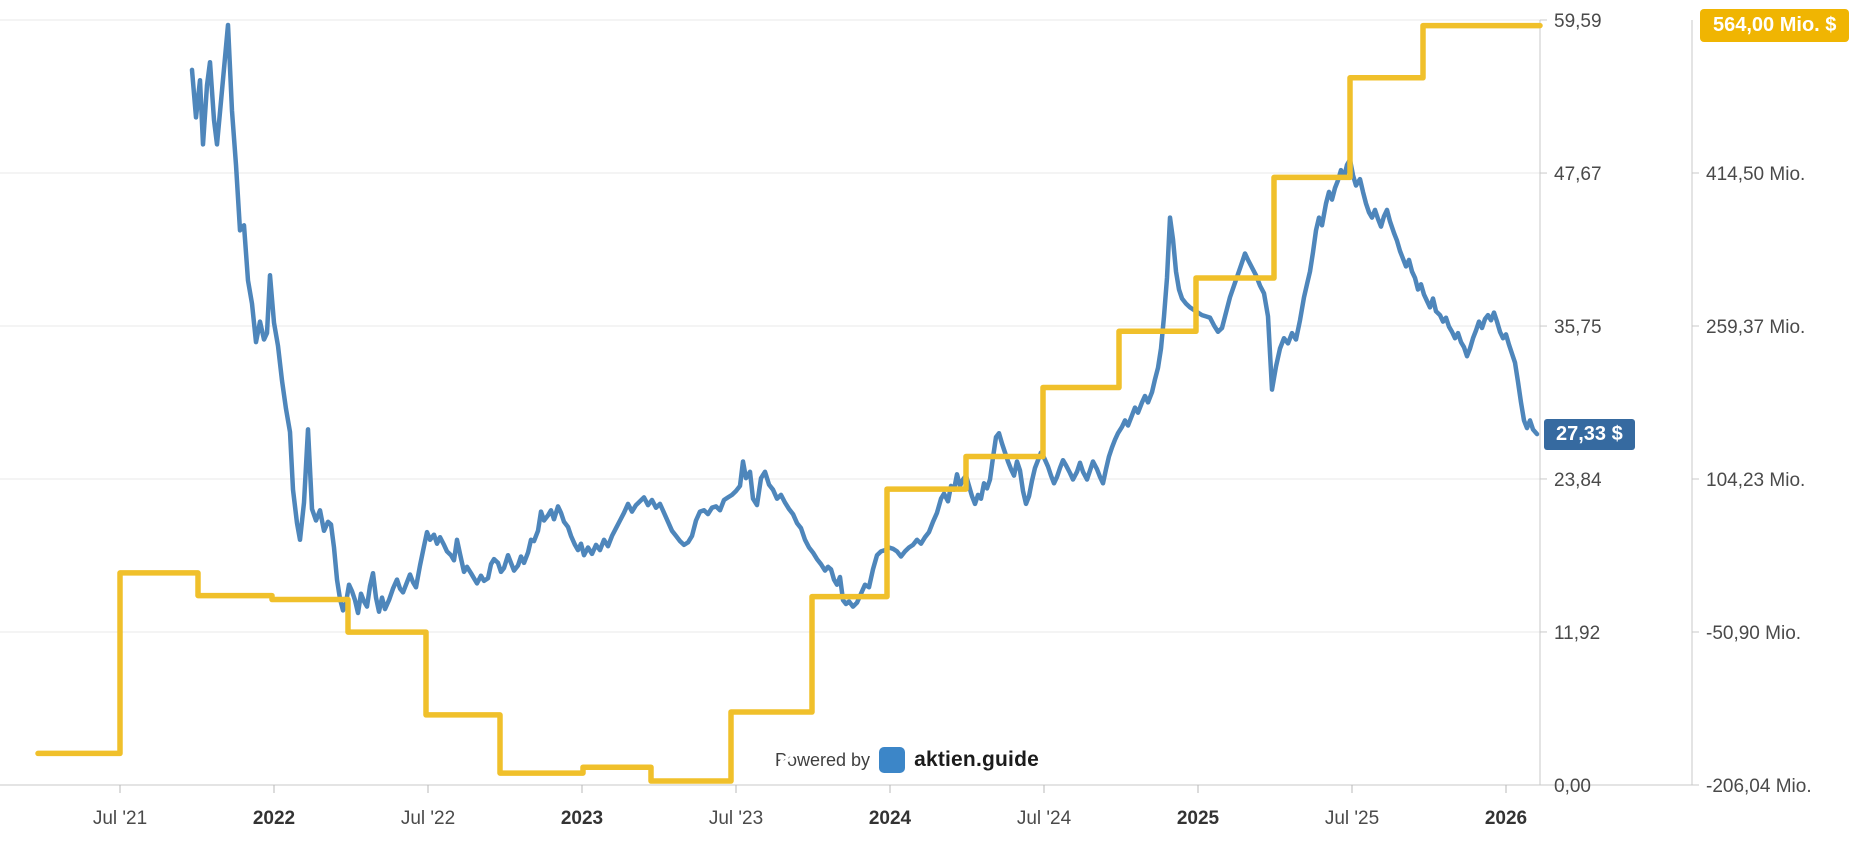 Image resolution: width=1858 pixels, height=843 pixels. Describe the element at coordinates (582, 818) in the screenshot. I see `x-axis-tick-label: 2023` at that location.